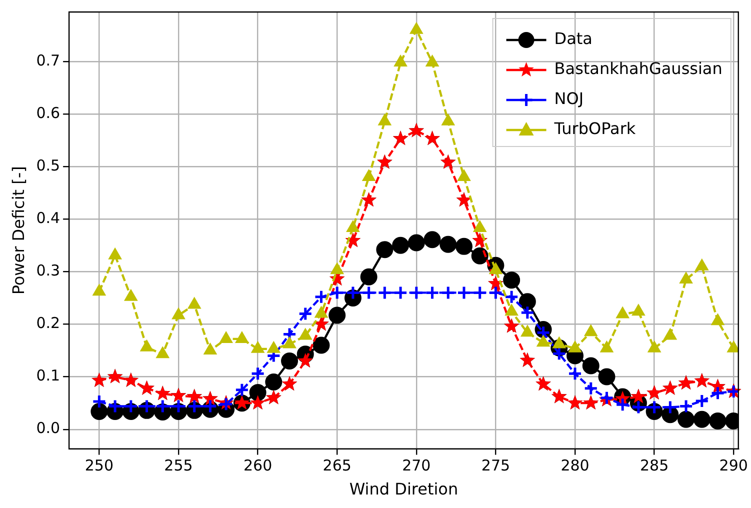 Image resolution: width=751 pixels, height=508 pixels. I want to click on x-tick-label: 255, so click(178, 465).